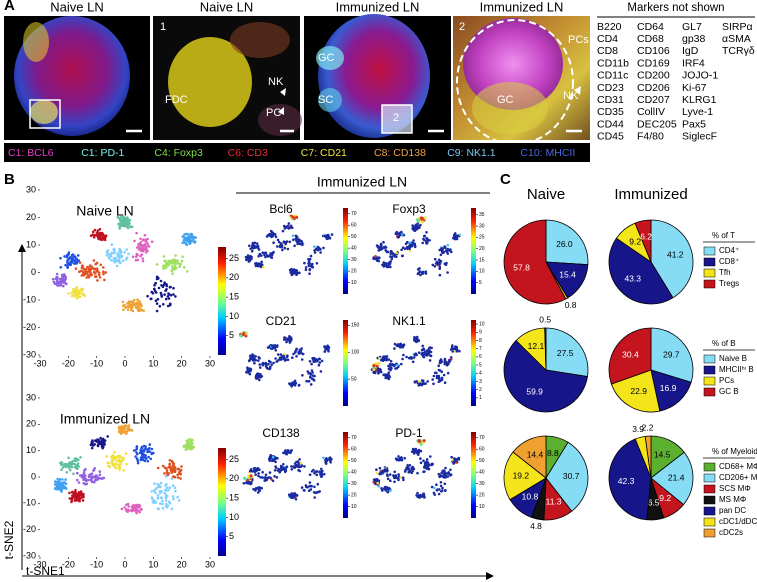 The image size is (757, 582). What do you see at coordinates (554, 501) in the screenshot?
I see `slice-label: 11.3` at bounding box center [554, 501].